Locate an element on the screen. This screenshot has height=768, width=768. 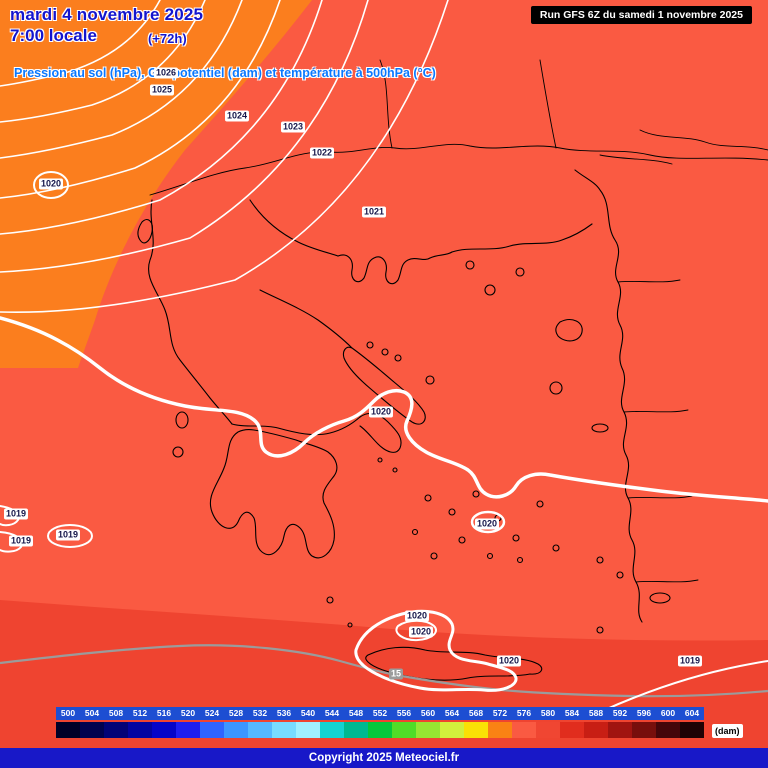
contour-label-1024: 1024 is located at coordinates (237, 116).